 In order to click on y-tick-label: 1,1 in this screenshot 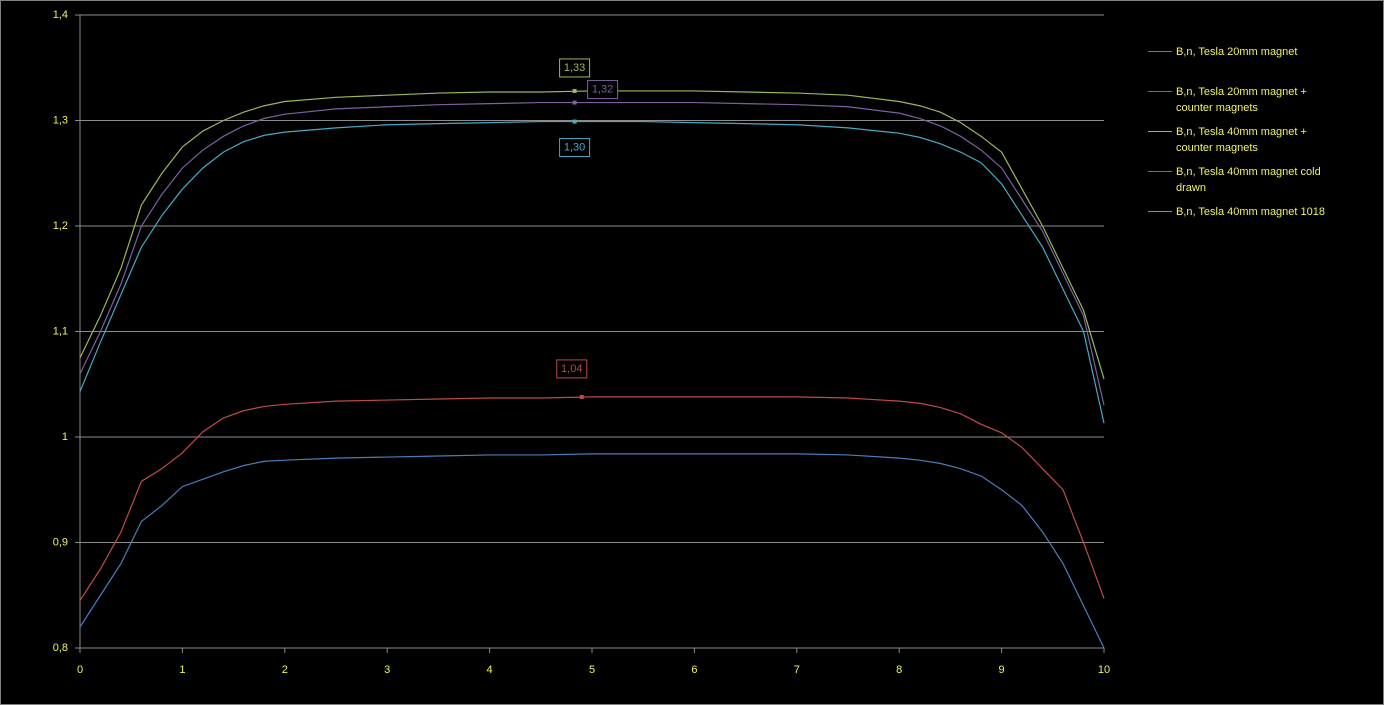, I will do `click(60, 331)`.